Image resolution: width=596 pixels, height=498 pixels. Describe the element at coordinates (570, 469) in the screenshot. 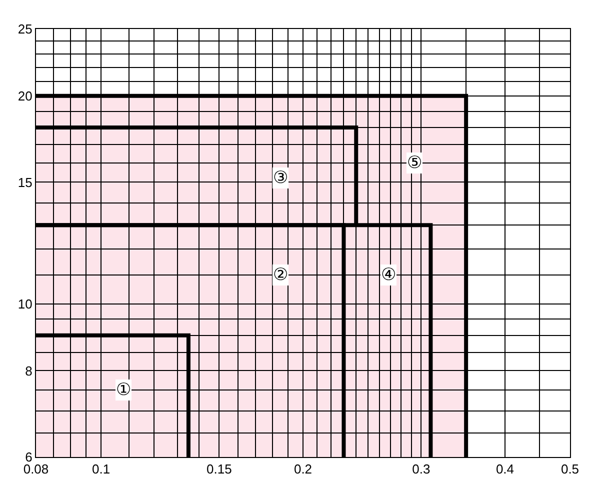

I see `x-tick-label: 0.5` at that location.